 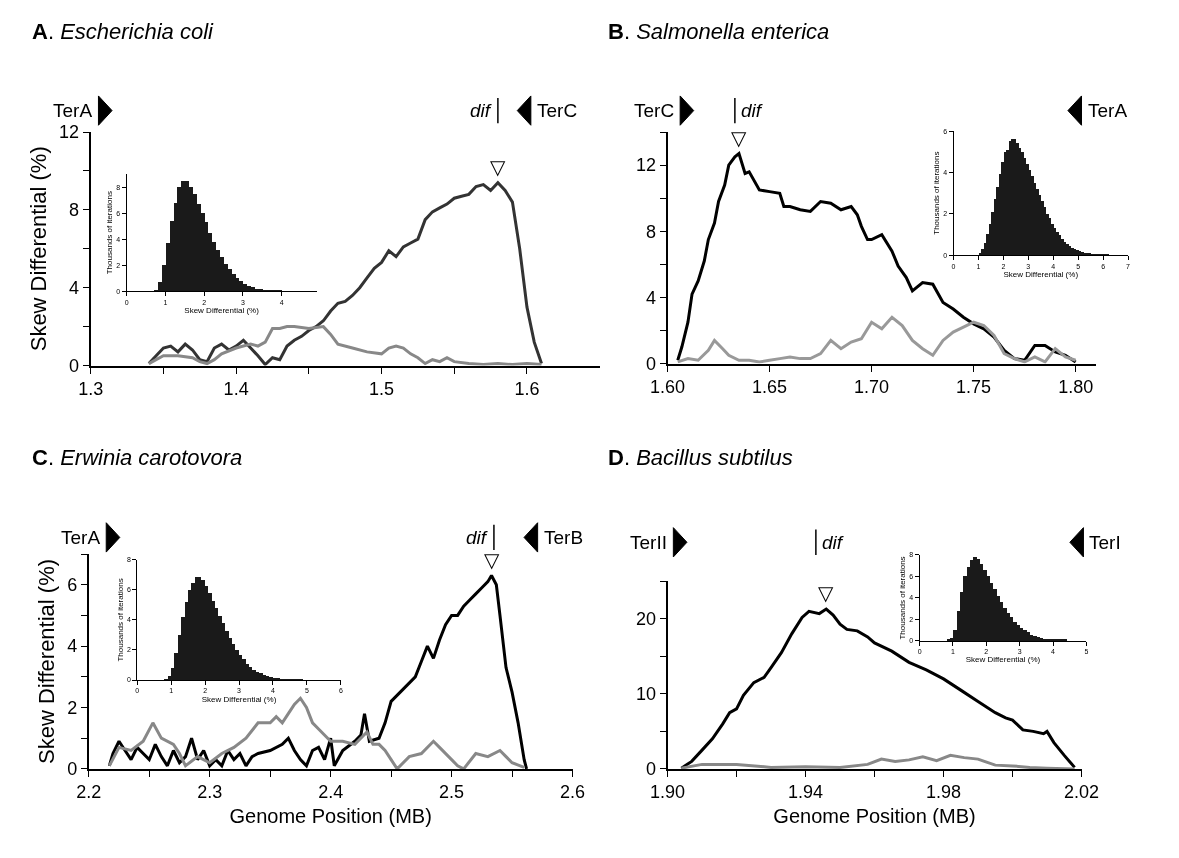 What do you see at coordinates (645, 694) in the screenshot?
I see `y-tick-label: 10` at bounding box center [645, 694].